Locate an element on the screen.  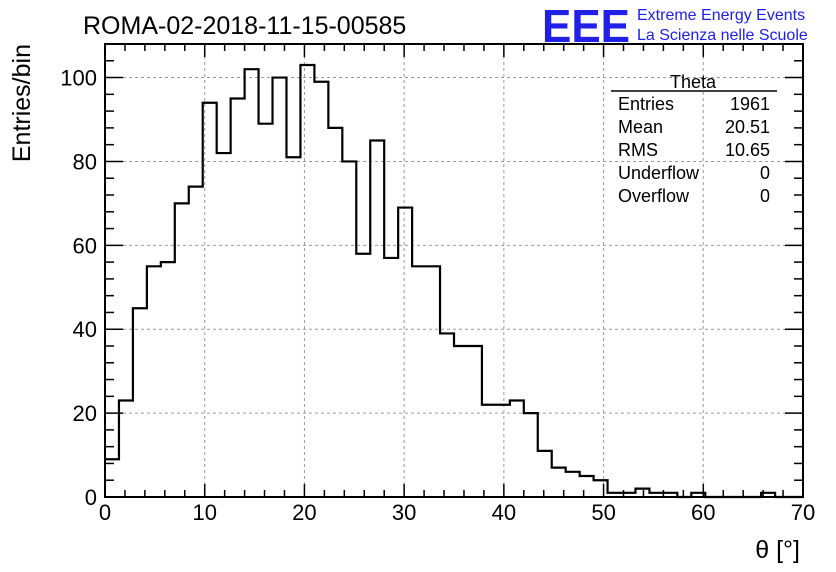
chart-title: ROMA-02-2018-11-15-00585 is located at coordinates (244, 26).